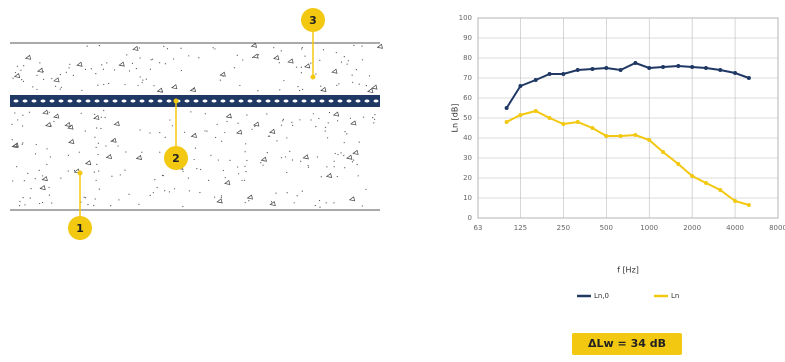  I want to click on y-tick-label: 60, so click(467, 98).